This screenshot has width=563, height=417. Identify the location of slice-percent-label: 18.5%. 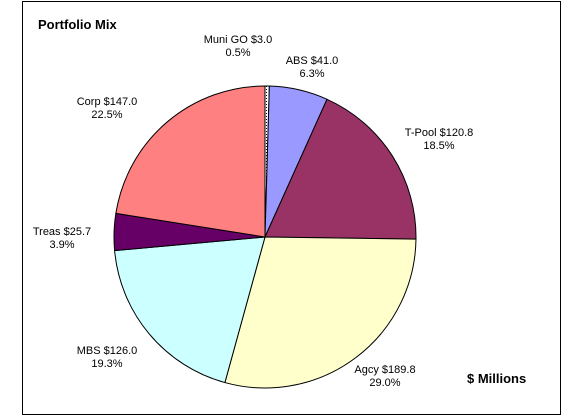
(438, 146).